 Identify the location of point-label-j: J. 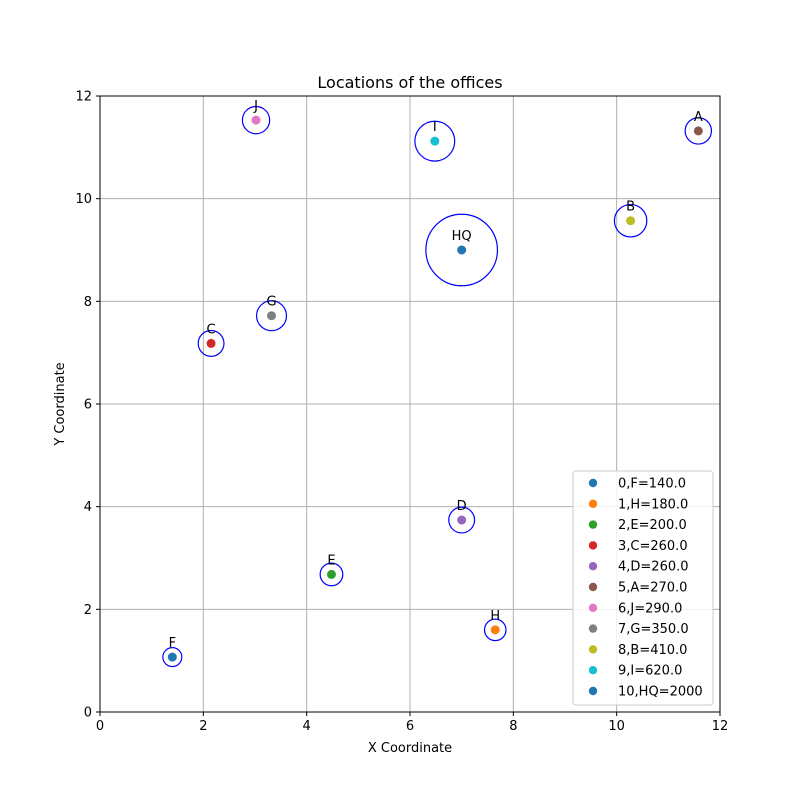
(255, 106).